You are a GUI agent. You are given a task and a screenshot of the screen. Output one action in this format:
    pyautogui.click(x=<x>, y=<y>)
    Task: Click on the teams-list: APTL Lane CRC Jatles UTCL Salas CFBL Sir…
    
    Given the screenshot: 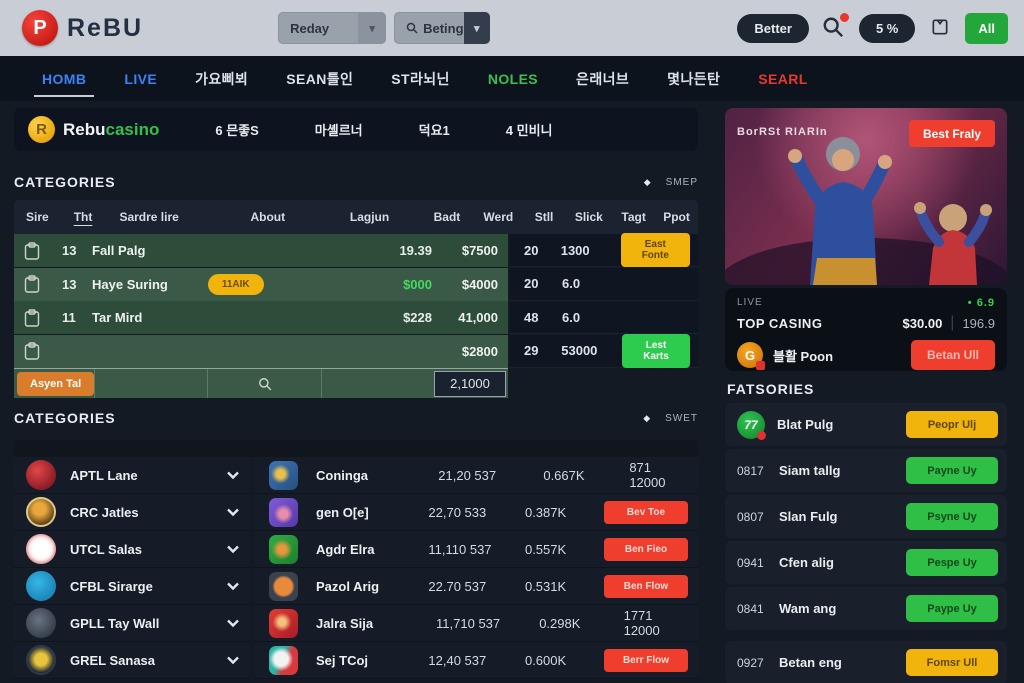 What is the action you would take?
    pyautogui.click(x=132, y=568)
    